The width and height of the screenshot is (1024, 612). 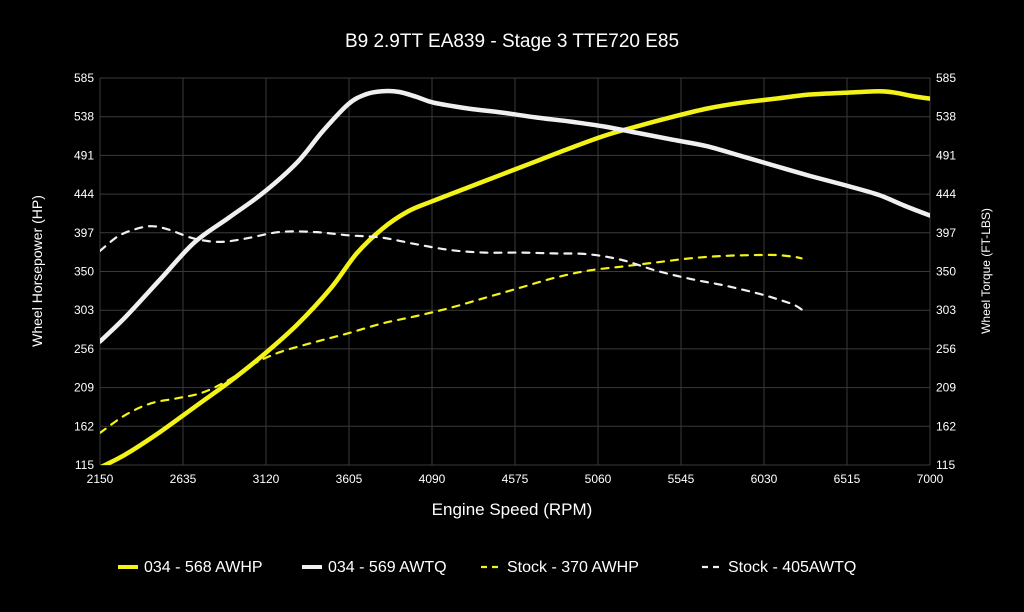 What do you see at coordinates (946, 78) in the screenshot?
I see `right-y-tick-label: 585` at bounding box center [946, 78].